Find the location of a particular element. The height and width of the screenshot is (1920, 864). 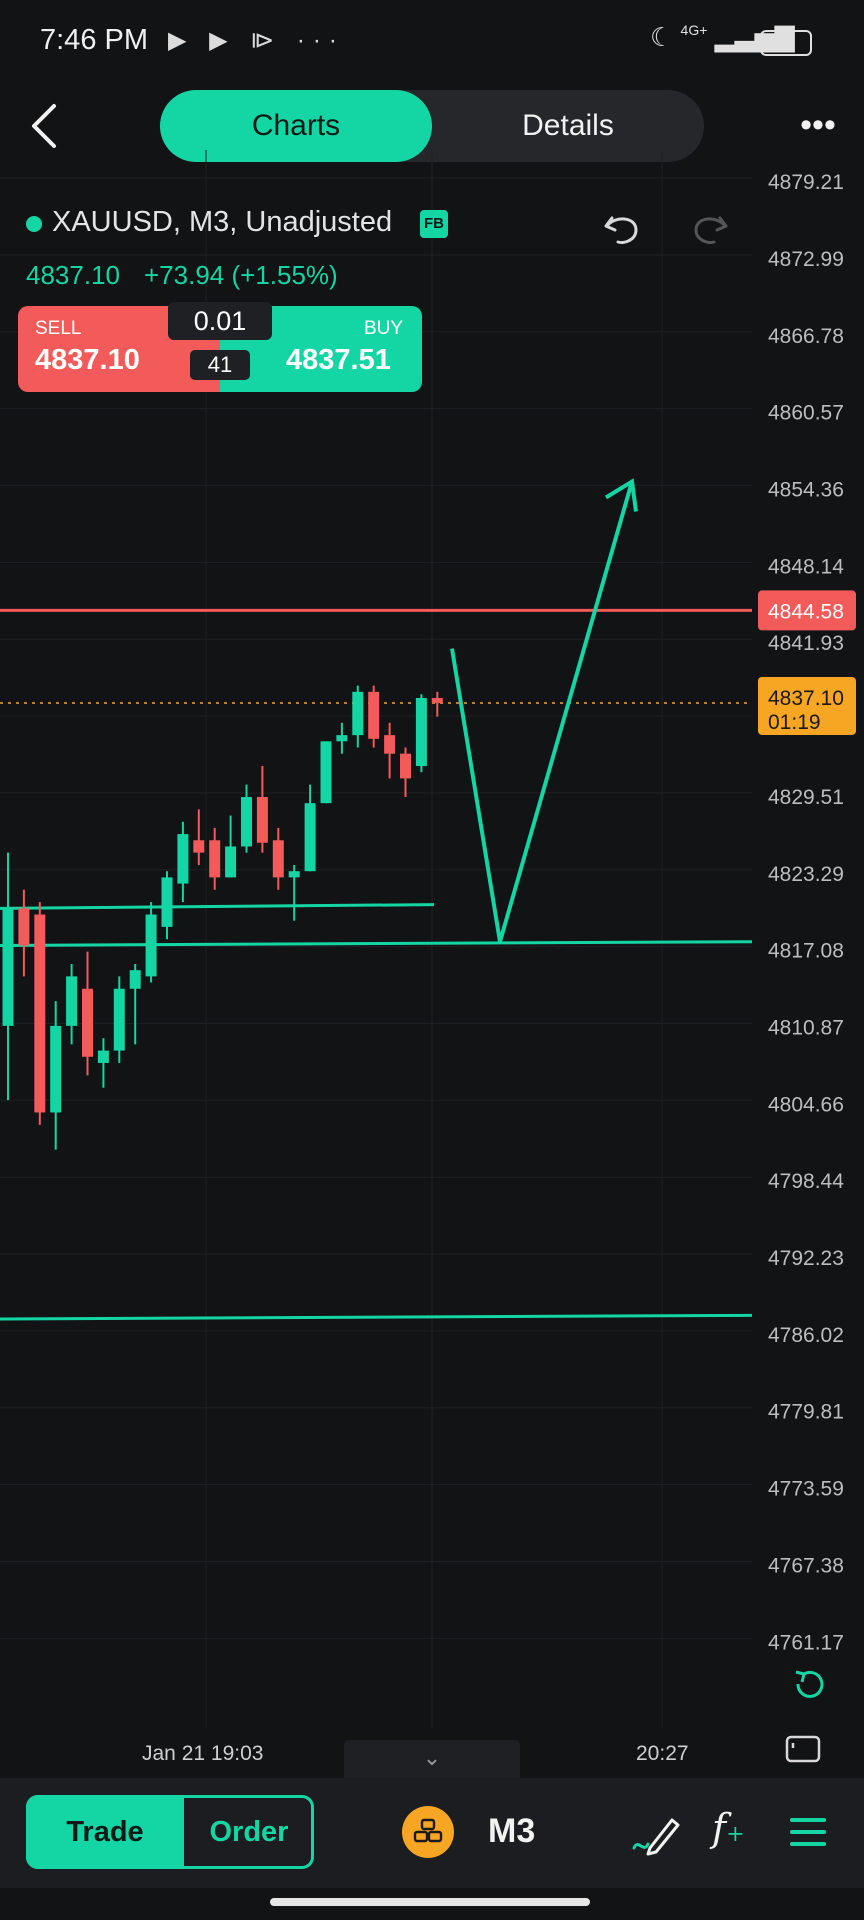

fb-badge: FB is located at coordinates (434, 224).